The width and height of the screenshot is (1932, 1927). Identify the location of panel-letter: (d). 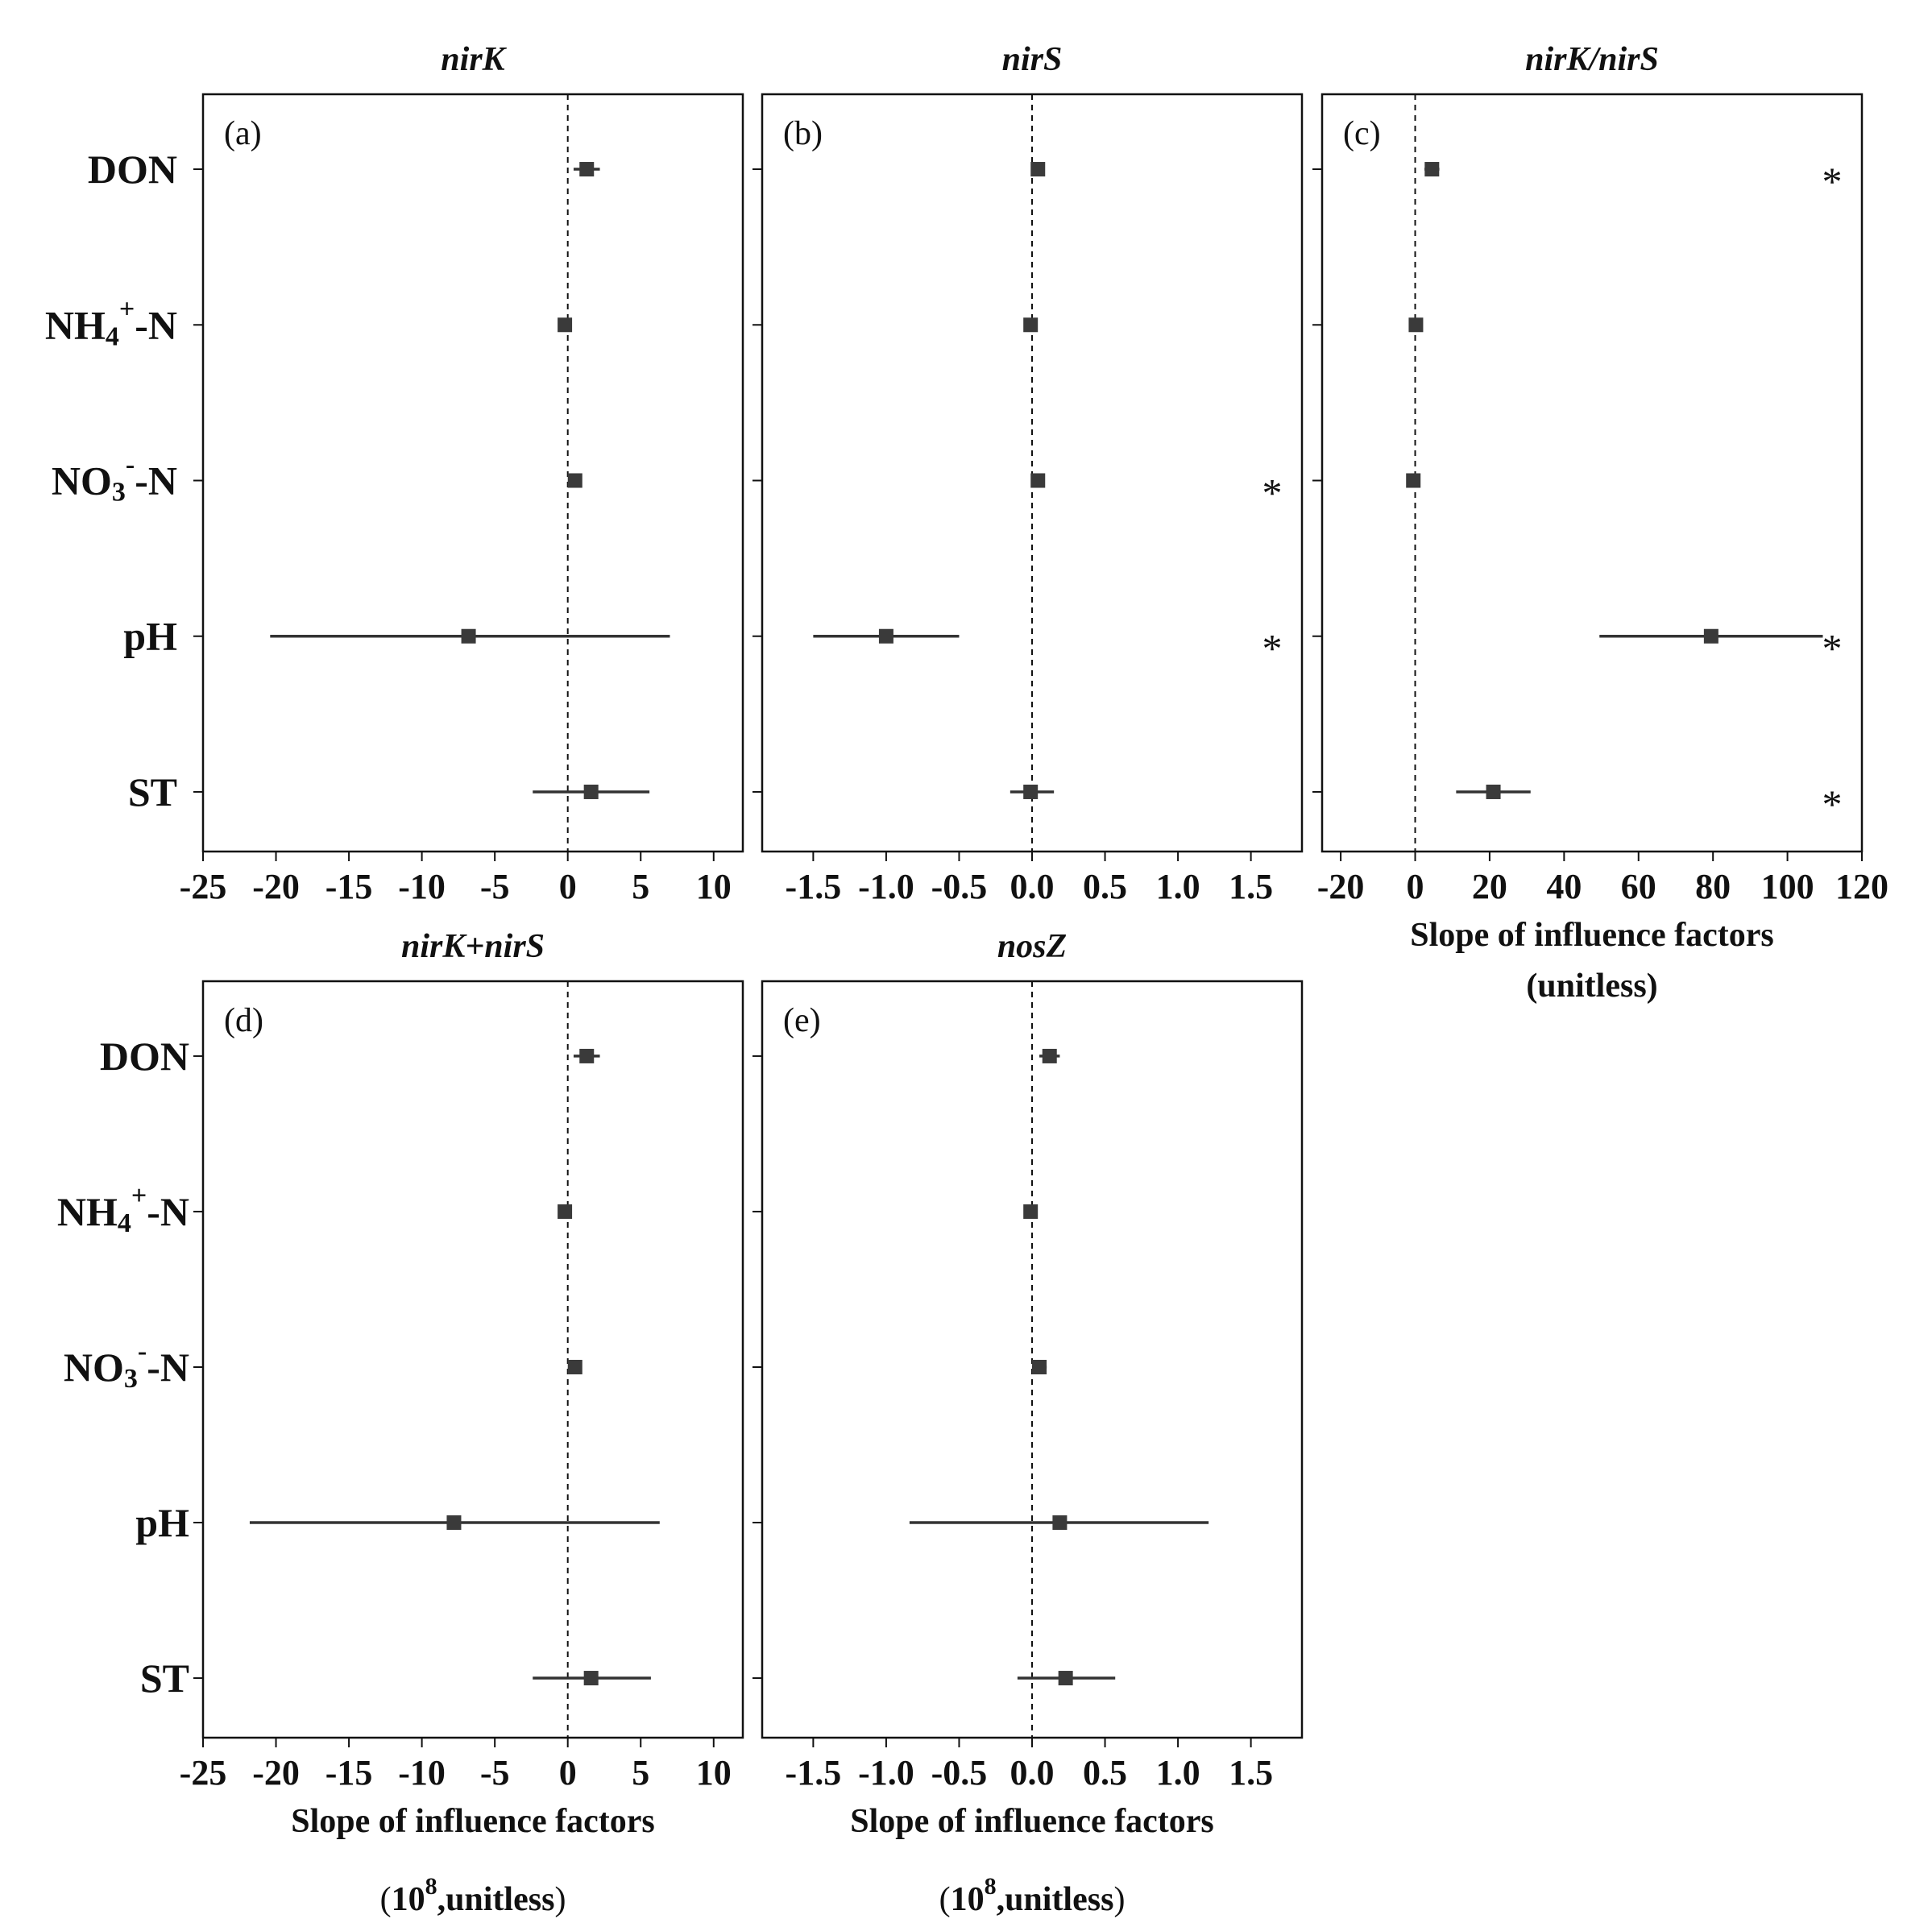
(243, 1021).